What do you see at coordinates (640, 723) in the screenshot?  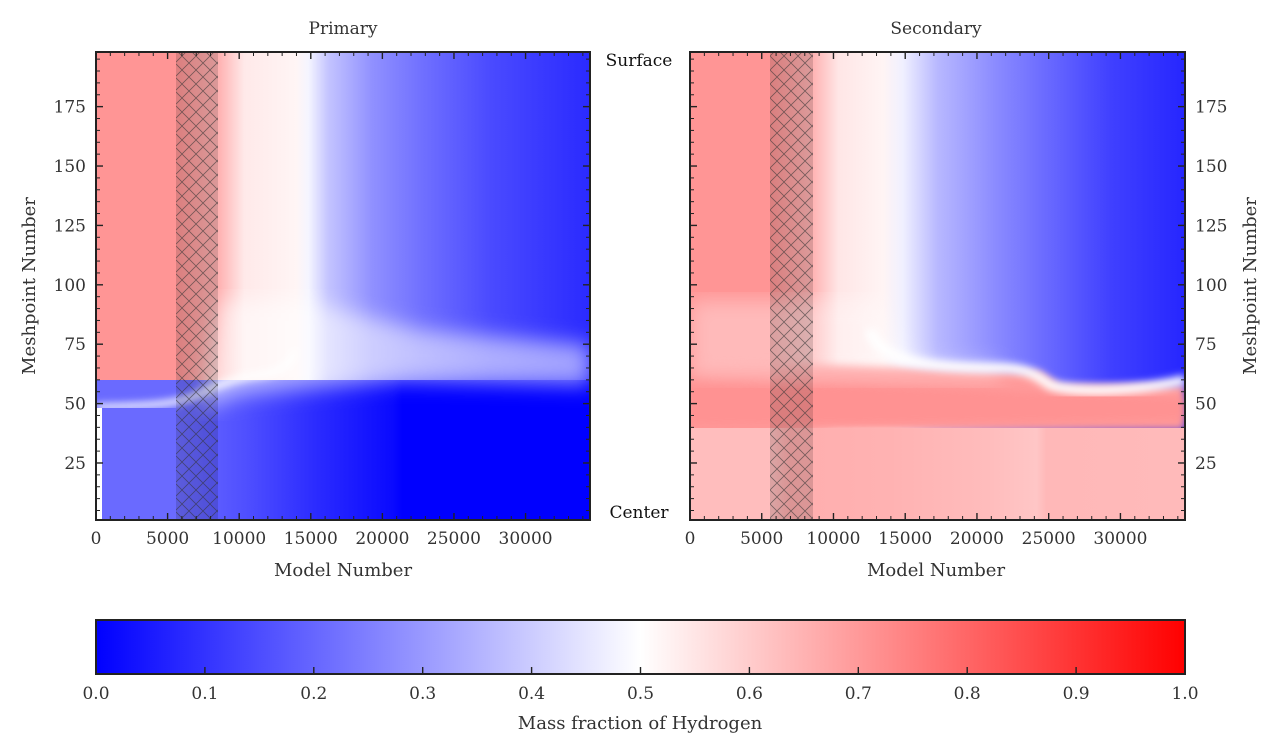 I see `colorbar-label: Mass fraction of Hydrogen` at bounding box center [640, 723].